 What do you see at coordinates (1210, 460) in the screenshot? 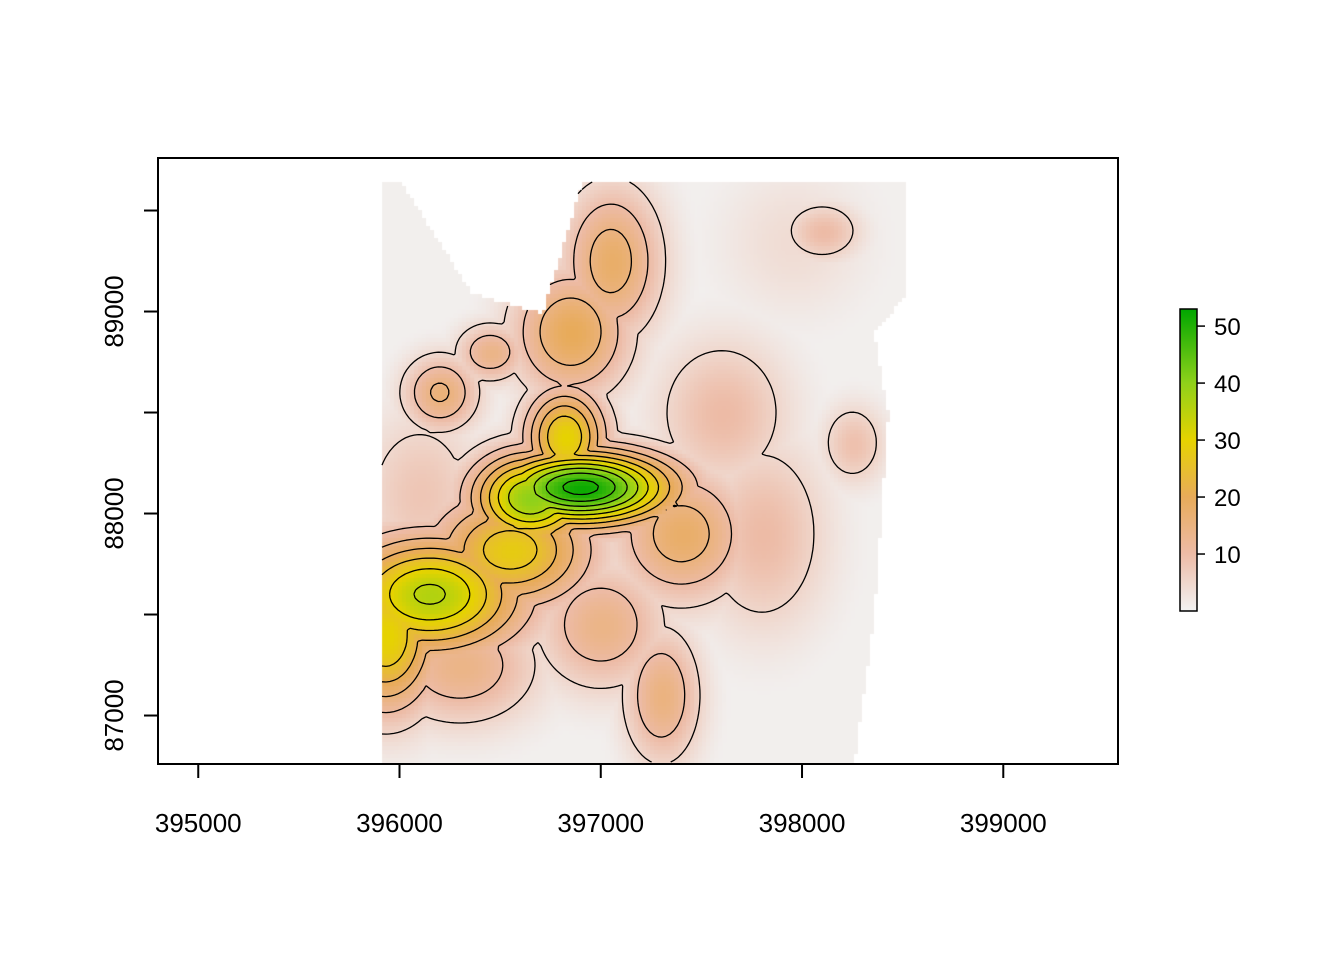
I see `color-legend: 10 20 30 40 50` at bounding box center [1210, 460].